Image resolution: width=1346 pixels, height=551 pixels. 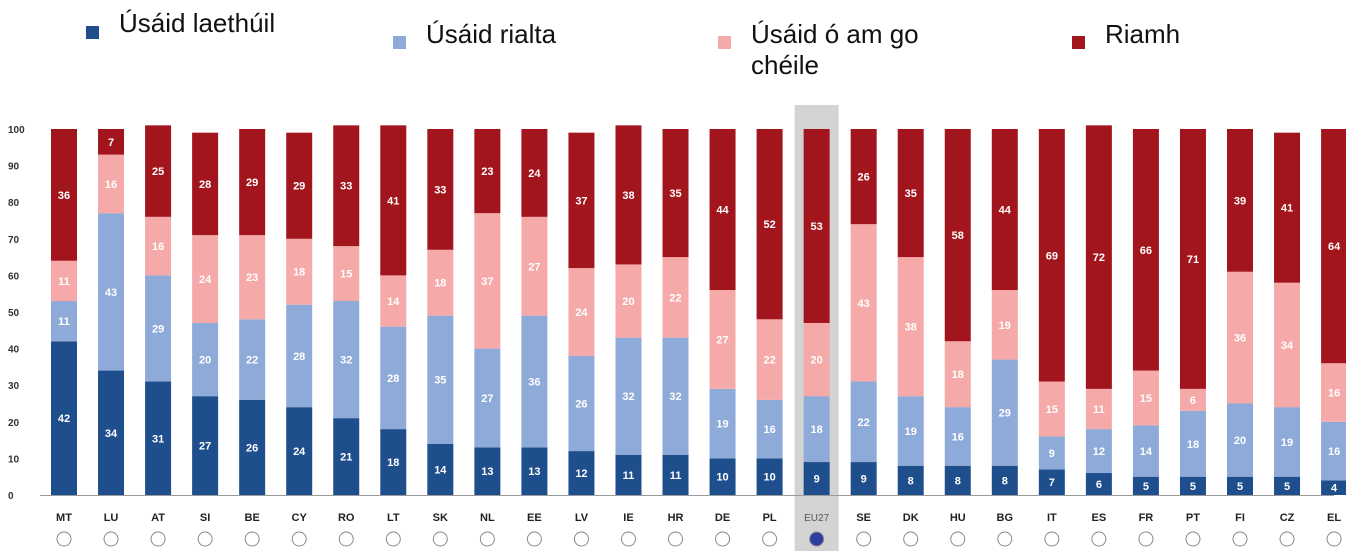 What do you see at coordinates (722, 518) in the screenshot?
I see `category-label: DE` at bounding box center [722, 518].